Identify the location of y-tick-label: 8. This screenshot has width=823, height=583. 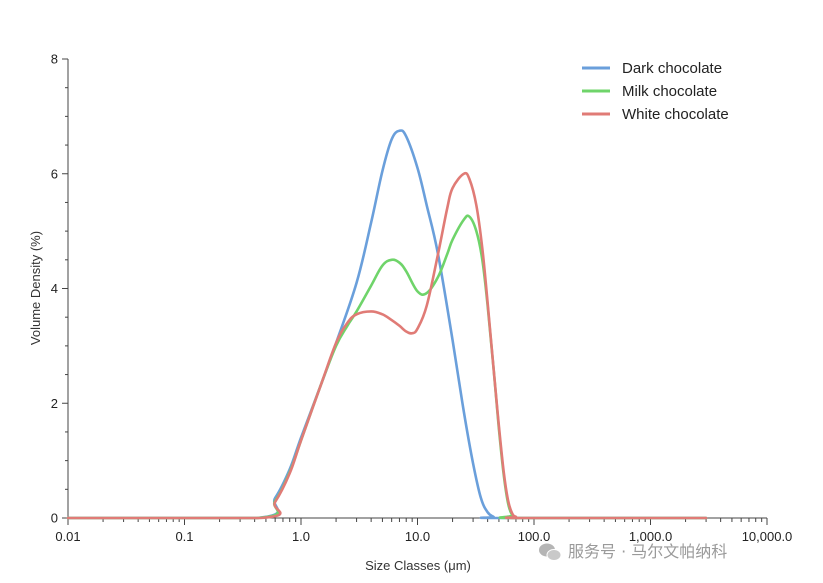
(54, 59).